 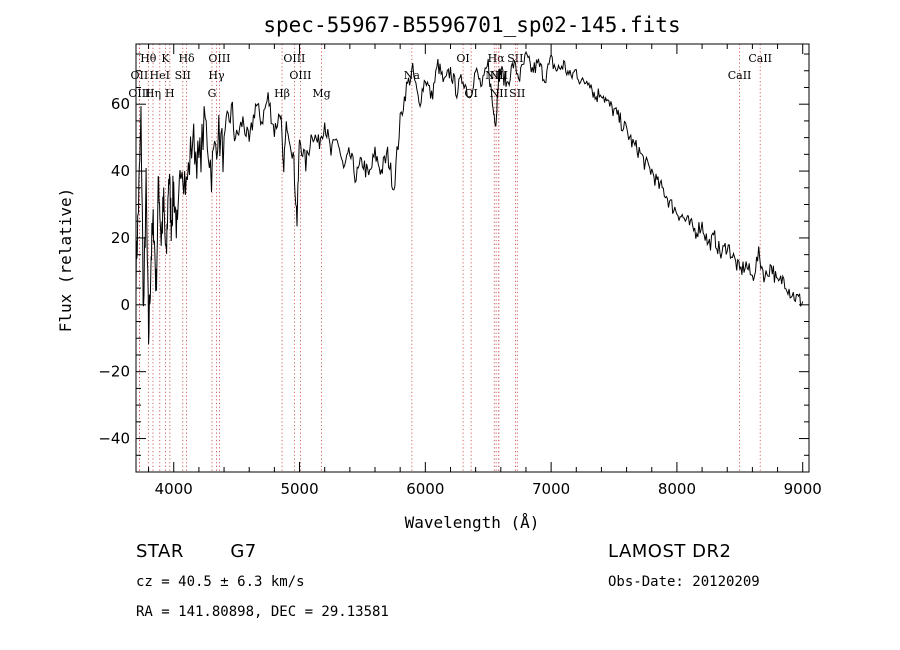 What do you see at coordinates (153, 93) in the screenshot?
I see `spectral-line-label: Hη` at bounding box center [153, 93].